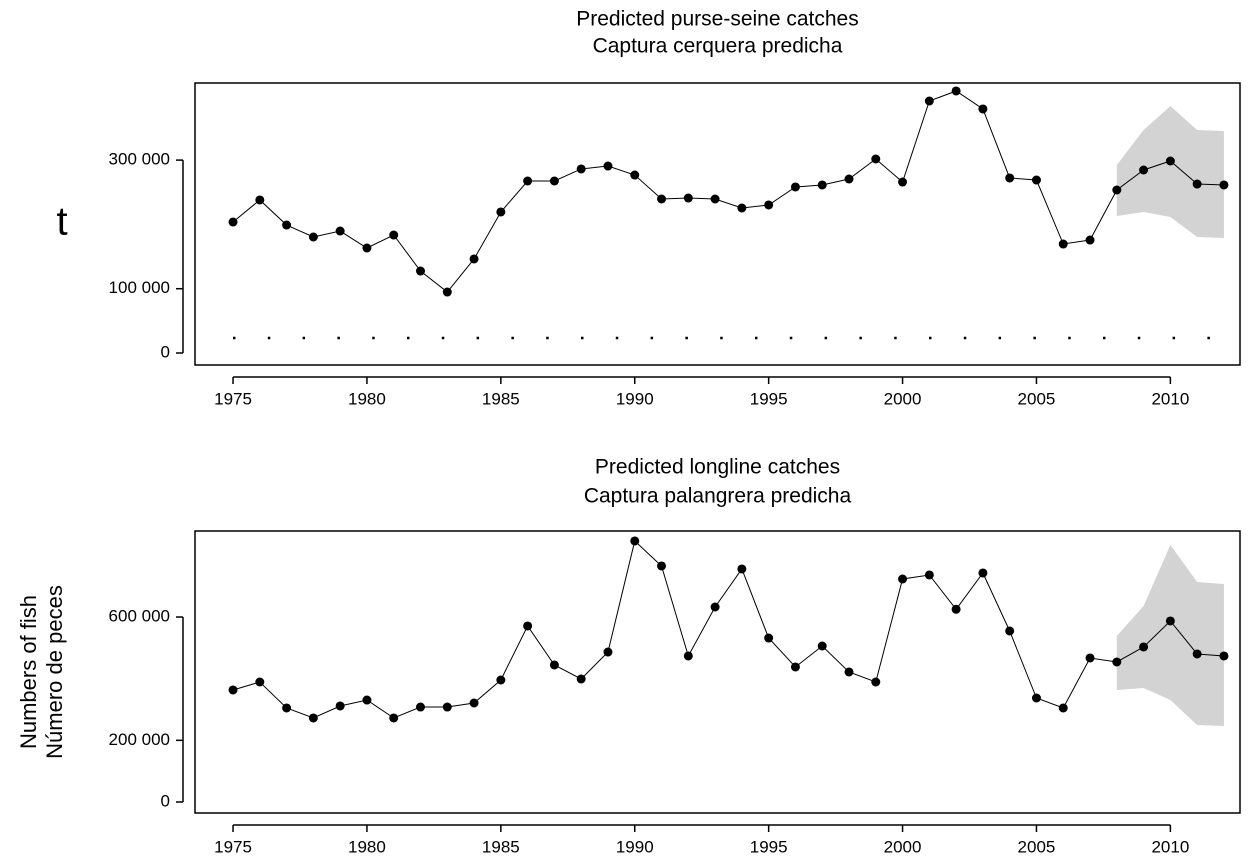  Describe the element at coordinates (1037, 398) in the screenshot. I see `x-tick-label: 2005` at that location.